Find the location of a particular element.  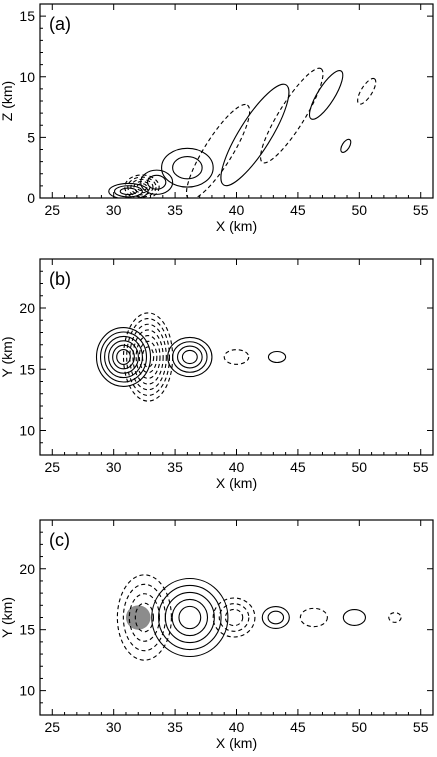

shaded-region is located at coordinates (138, 617).